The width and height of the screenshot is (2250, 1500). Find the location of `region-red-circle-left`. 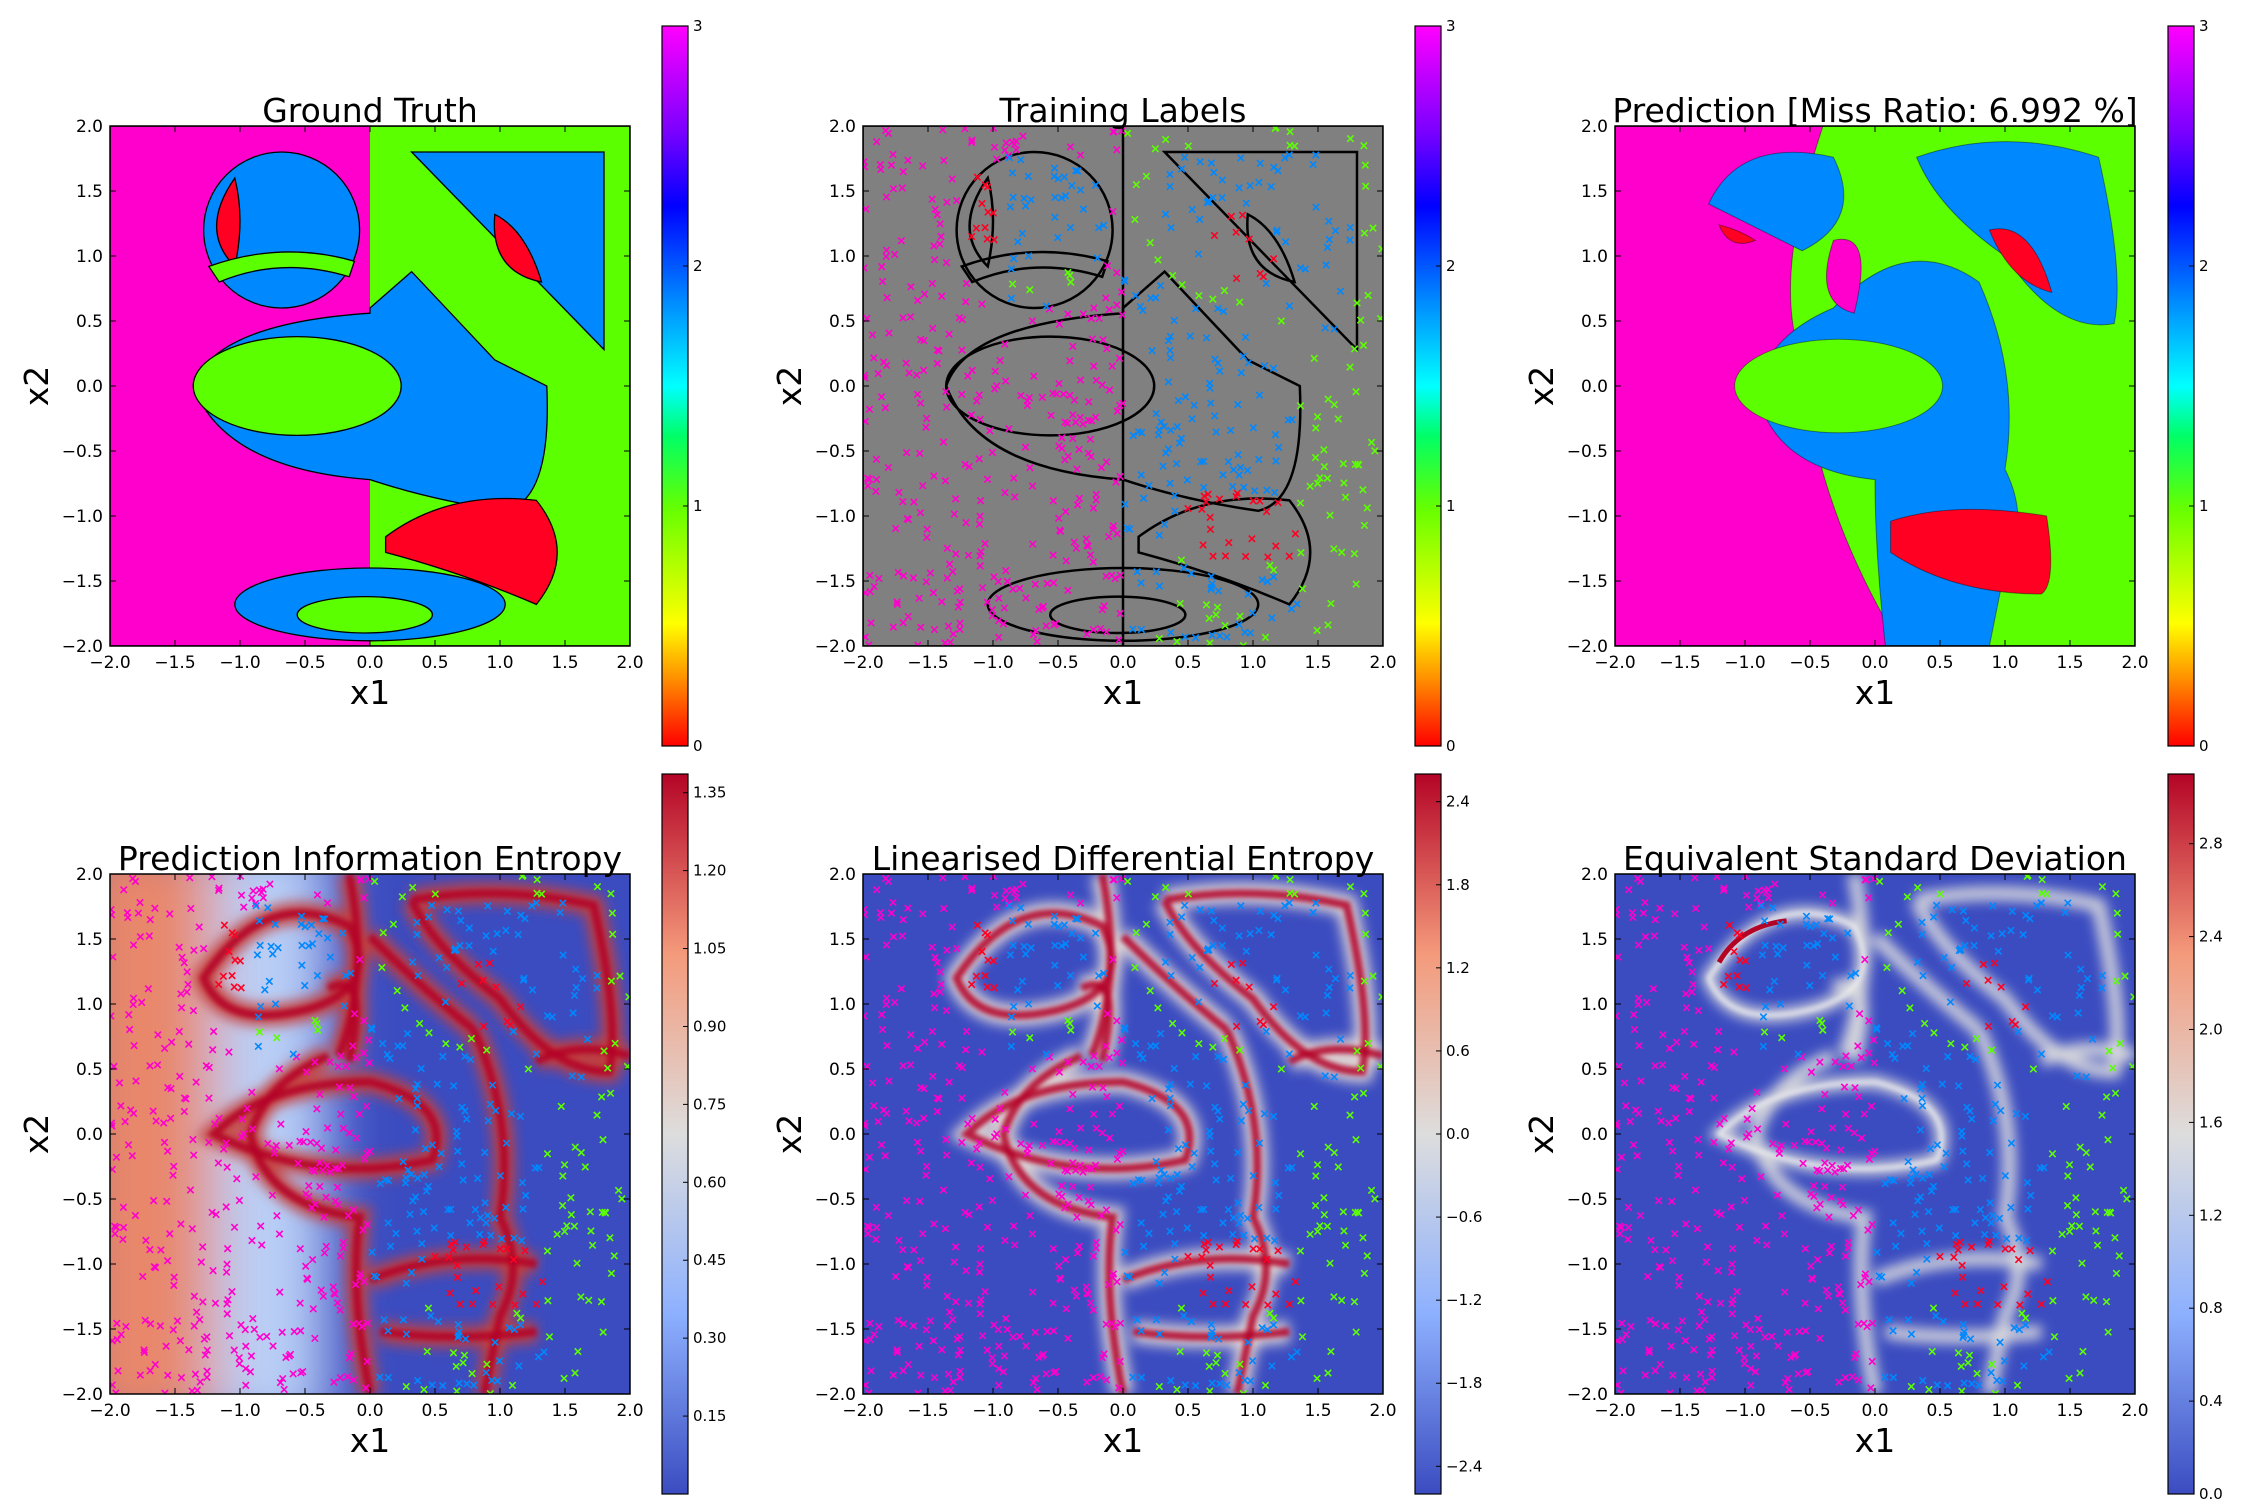

region-red-circle-left is located at coordinates (981, 222).